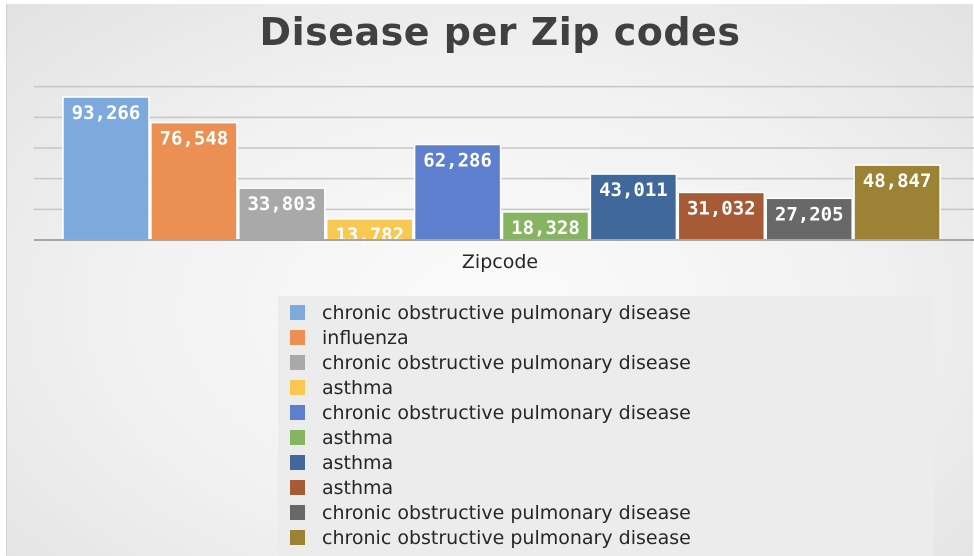 Image resolution: width=974 pixels, height=556 pixels. I want to click on data-label-8: 31,032, so click(721, 208).